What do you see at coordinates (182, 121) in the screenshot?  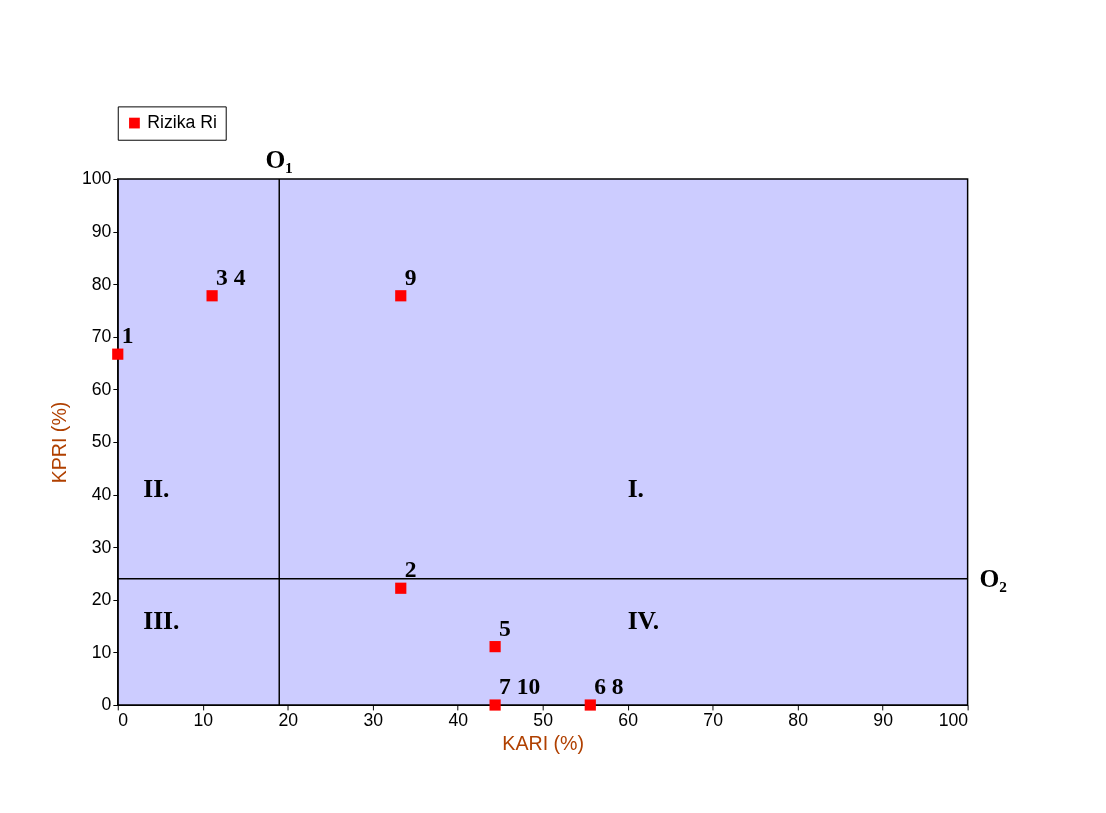 I see `legend-label: Rizika Ri` at bounding box center [182, 121].